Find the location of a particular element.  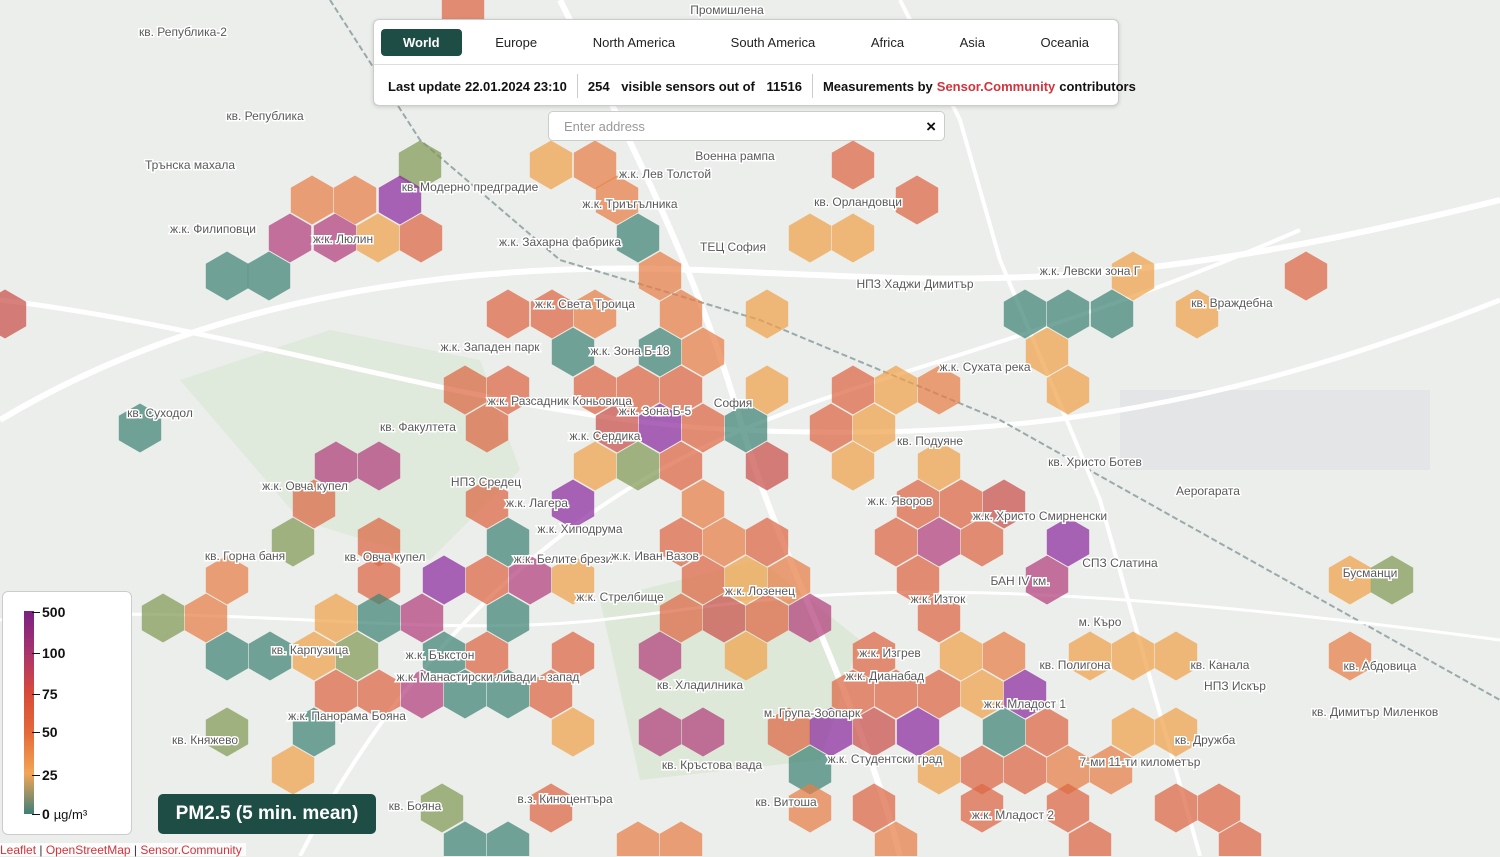

clear-button: × is located at coordinates (931, 126).